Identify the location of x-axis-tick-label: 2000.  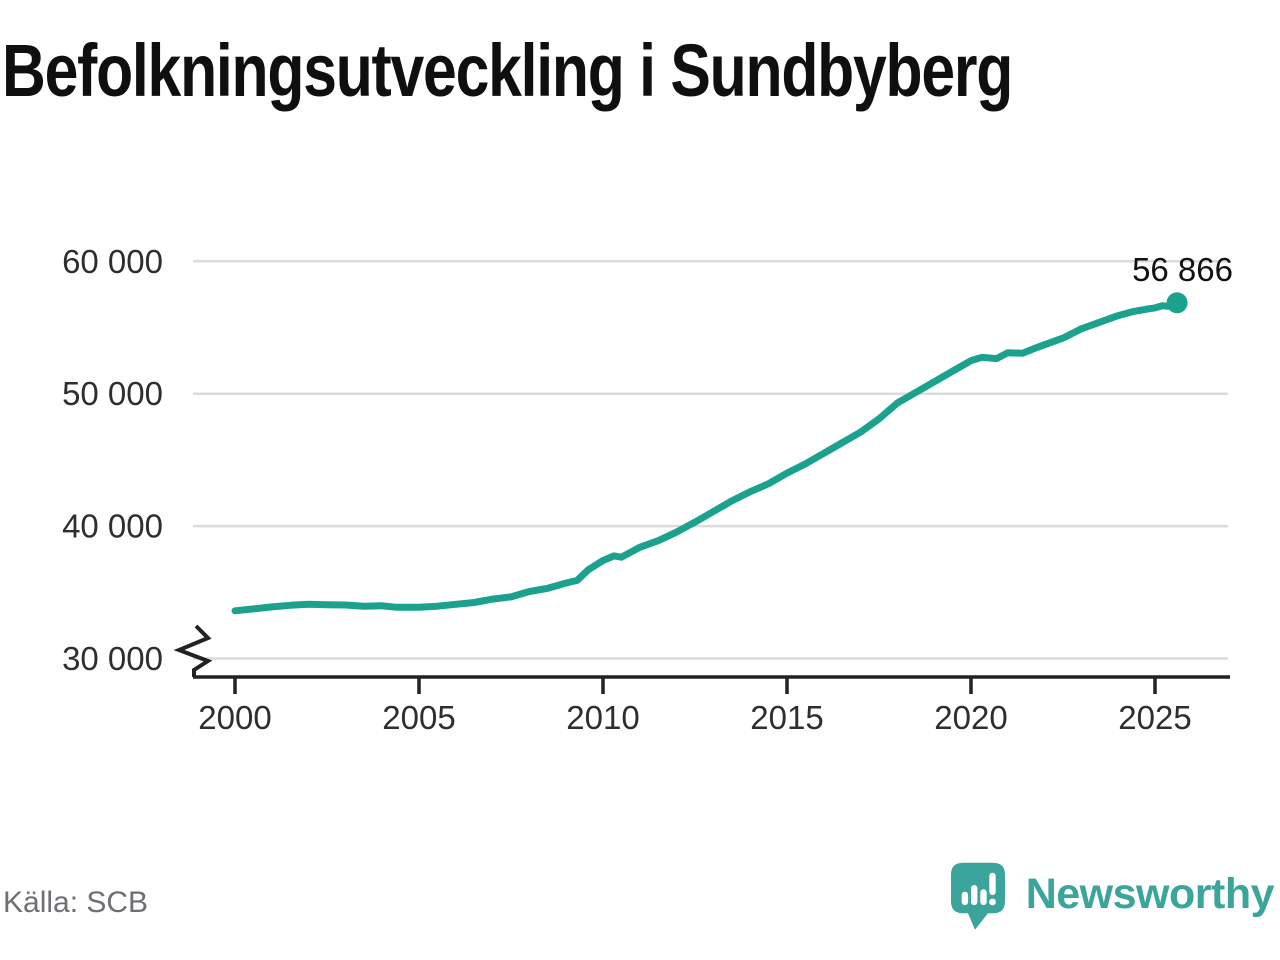
(234, 717).